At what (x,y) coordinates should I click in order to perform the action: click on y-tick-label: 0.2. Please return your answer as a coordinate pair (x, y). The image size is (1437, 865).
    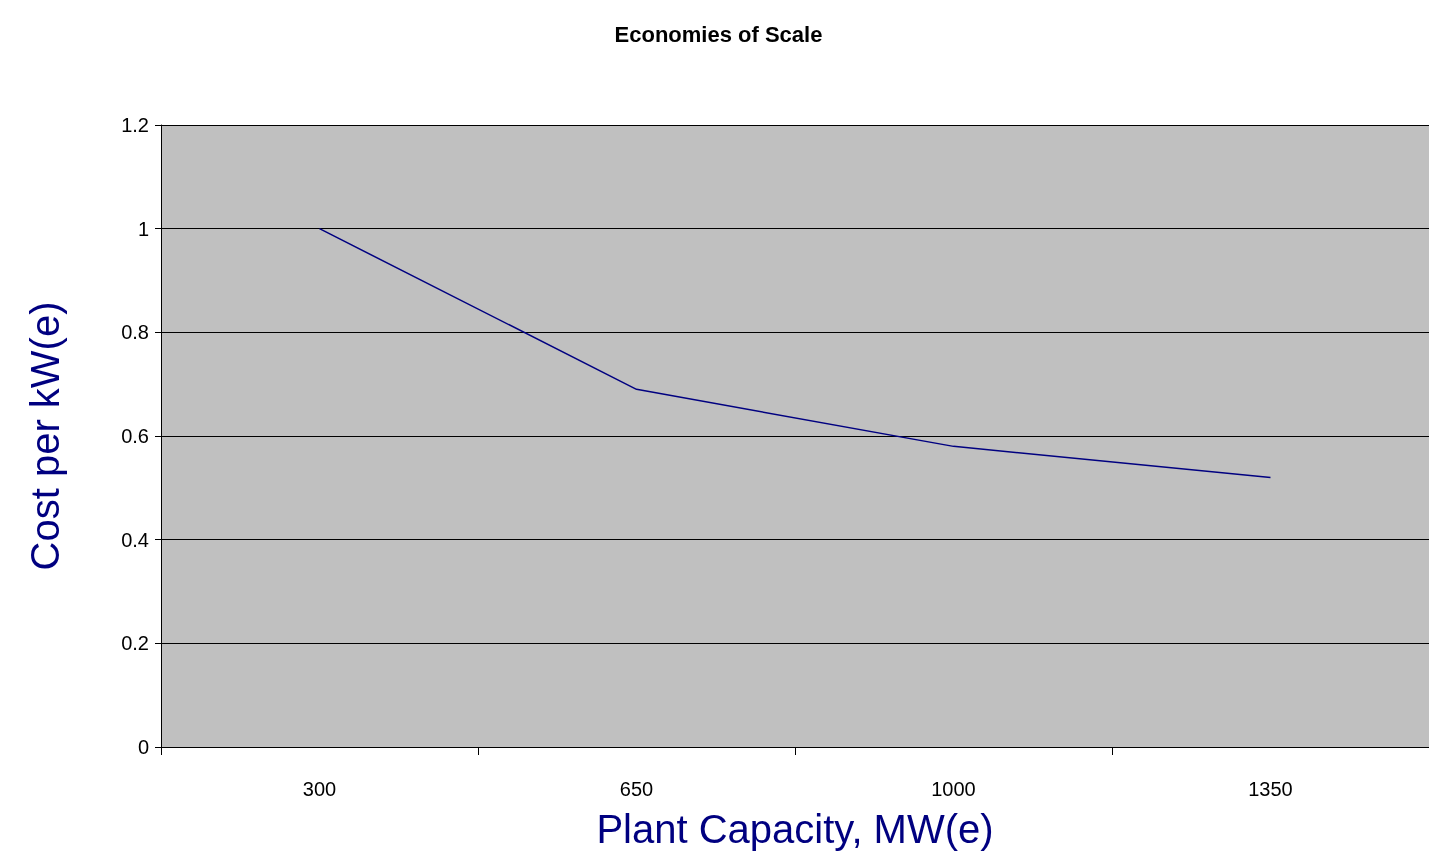
    Looking at the image, I should click on (135, 643).